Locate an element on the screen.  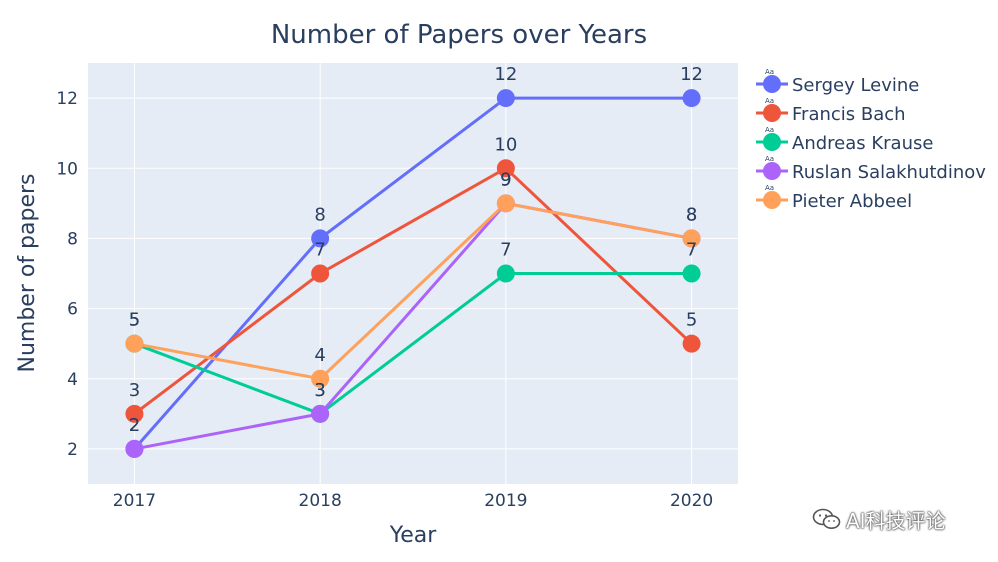
data-point-andreas-krause-2020 is located at coordinates (691, 273).